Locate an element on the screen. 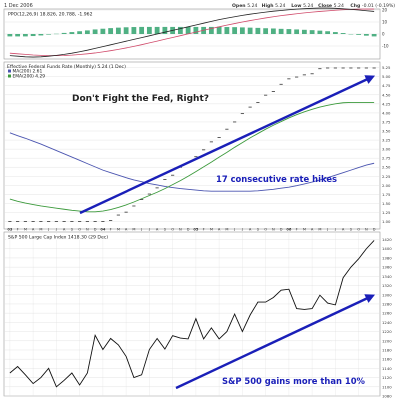  sp500-y-tick-label: 1300 is located at coordinates (387, 294).